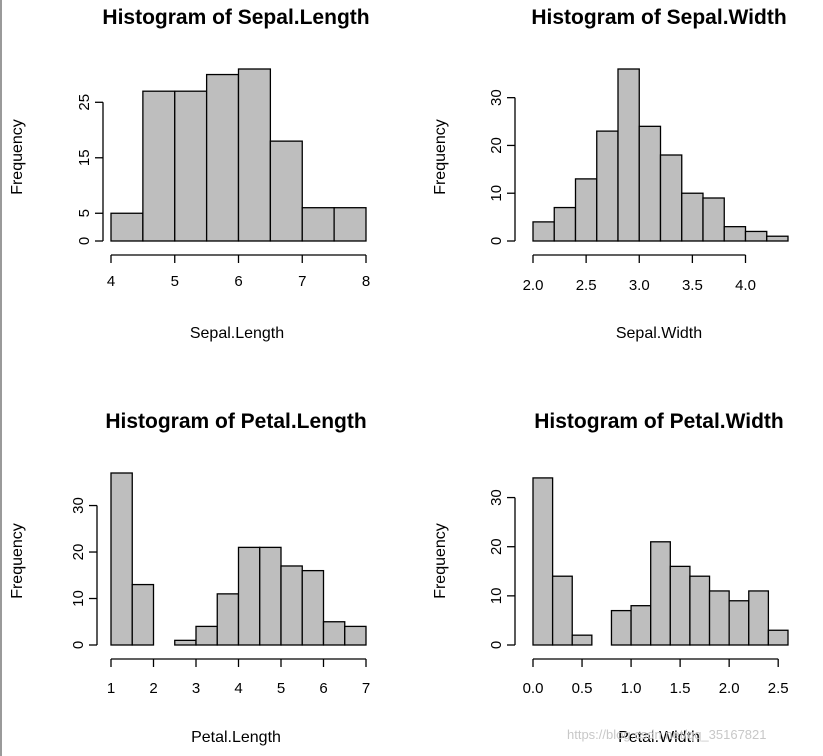 The width and height of the screenshot is (823, 756). What do you see at coordinates (153, 688) in the screenshot?
I see `x-tick-label: 2` at bounding box center [153, 688].